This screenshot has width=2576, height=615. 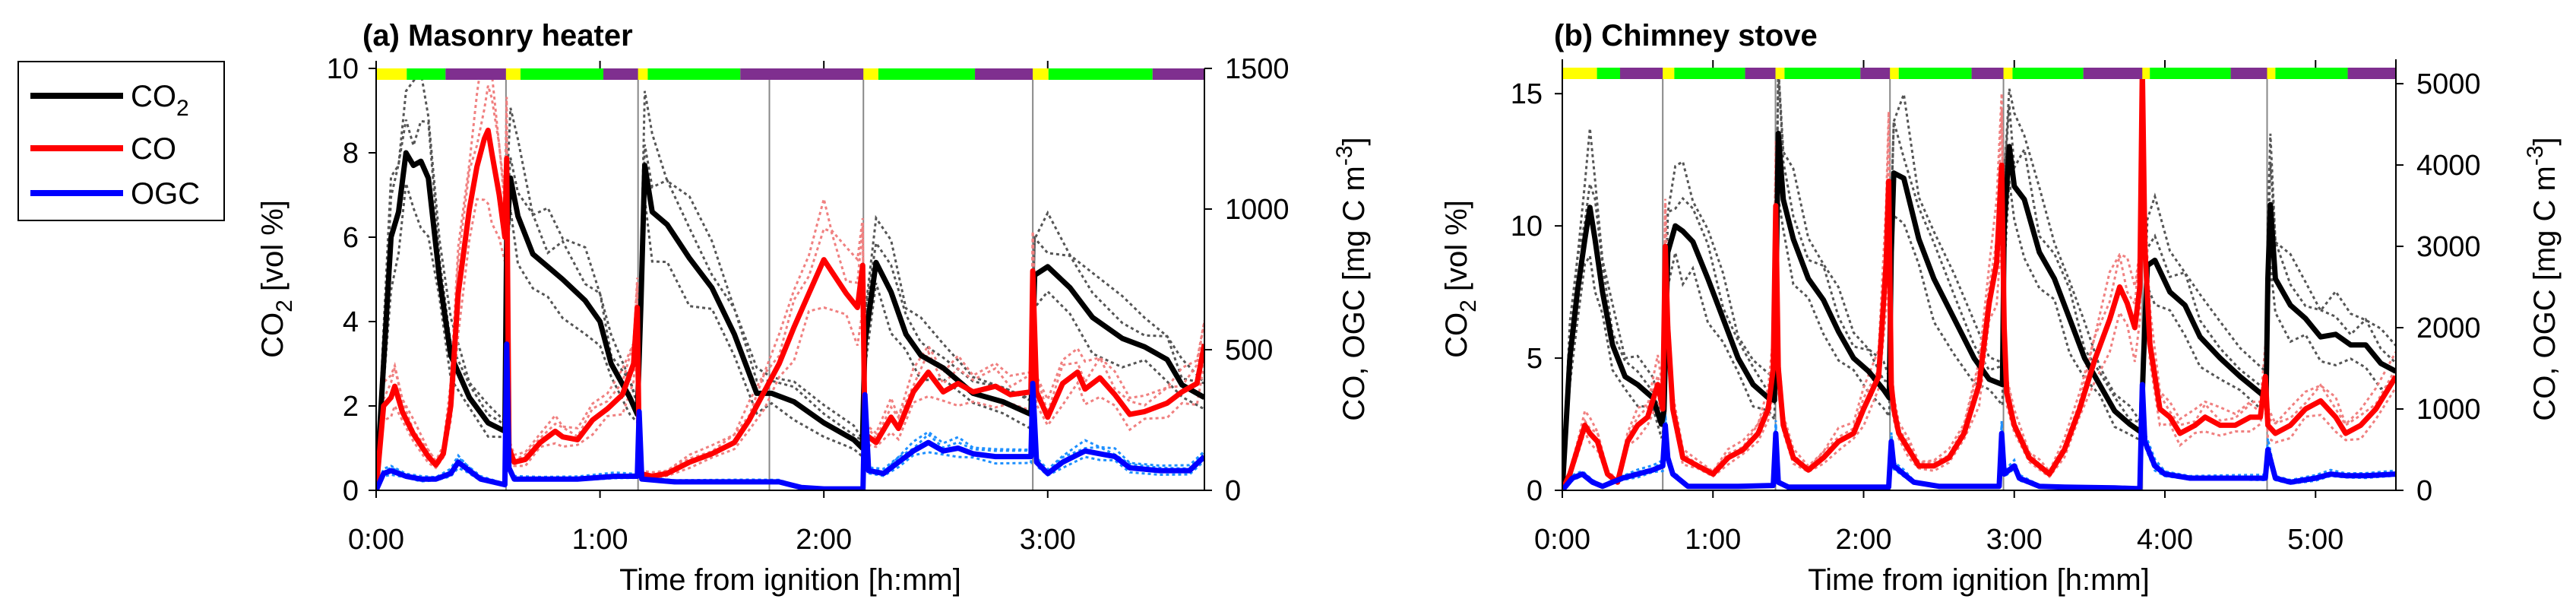 What do you see at coordinates (1249, 350) in the screenshot?
I see `y-tick-label-right: 500` at bounding box center [1249, 350].